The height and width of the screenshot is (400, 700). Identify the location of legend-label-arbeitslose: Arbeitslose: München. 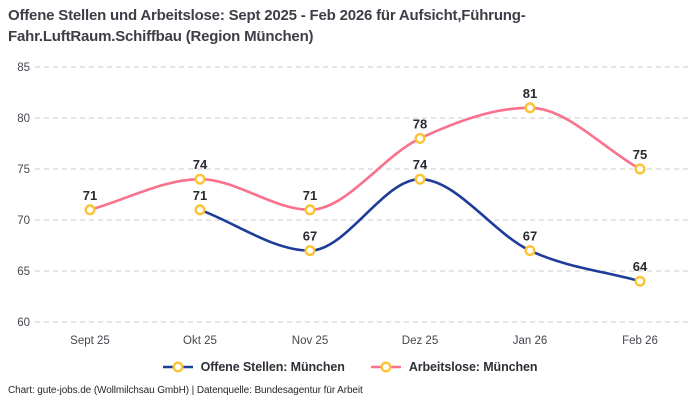
(473, 367).